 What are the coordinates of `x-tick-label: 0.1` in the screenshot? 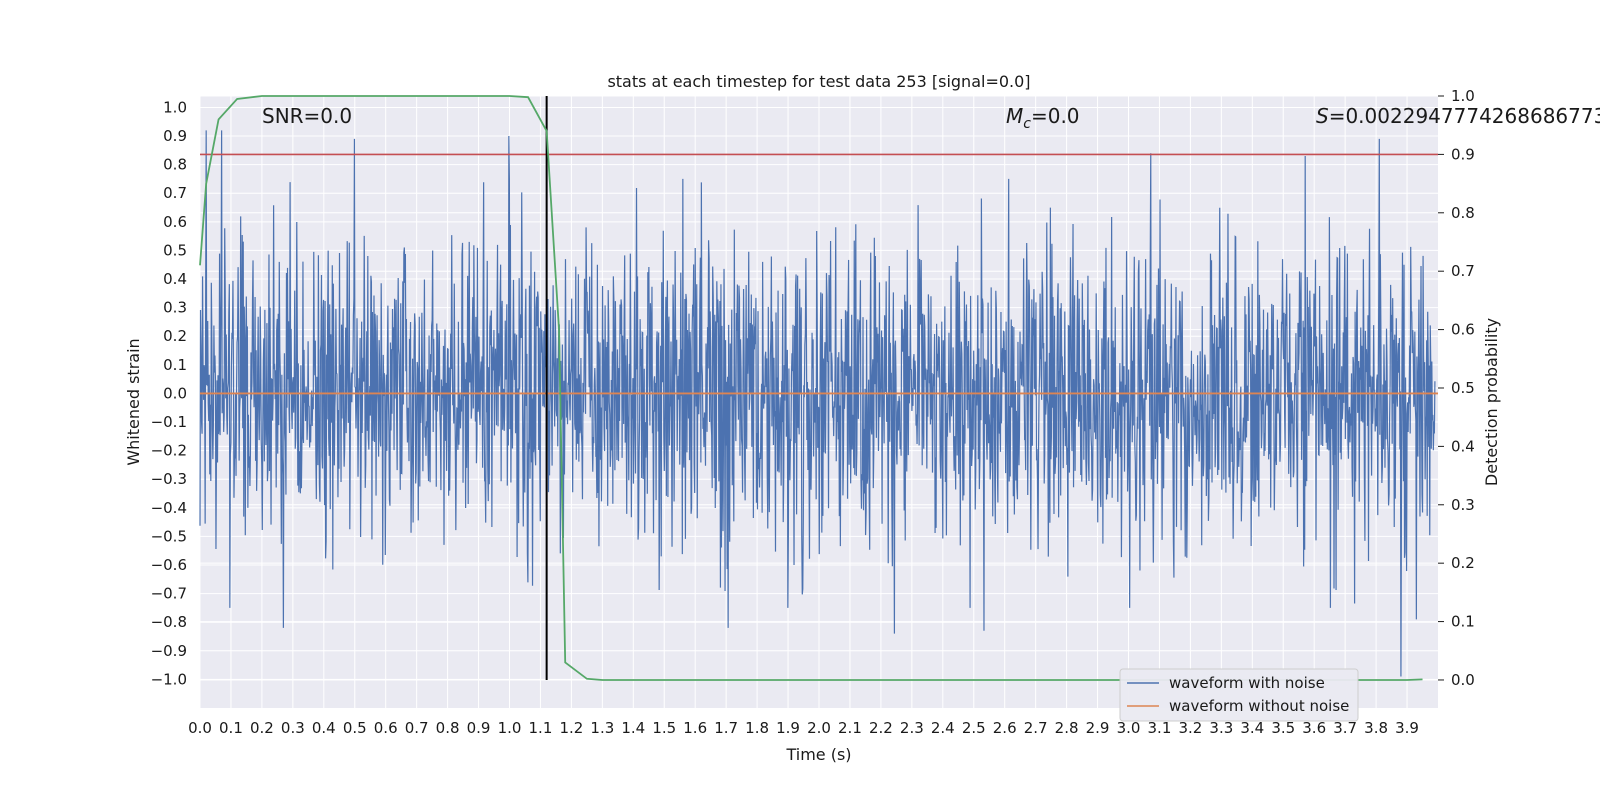 It's located at (231, 728).